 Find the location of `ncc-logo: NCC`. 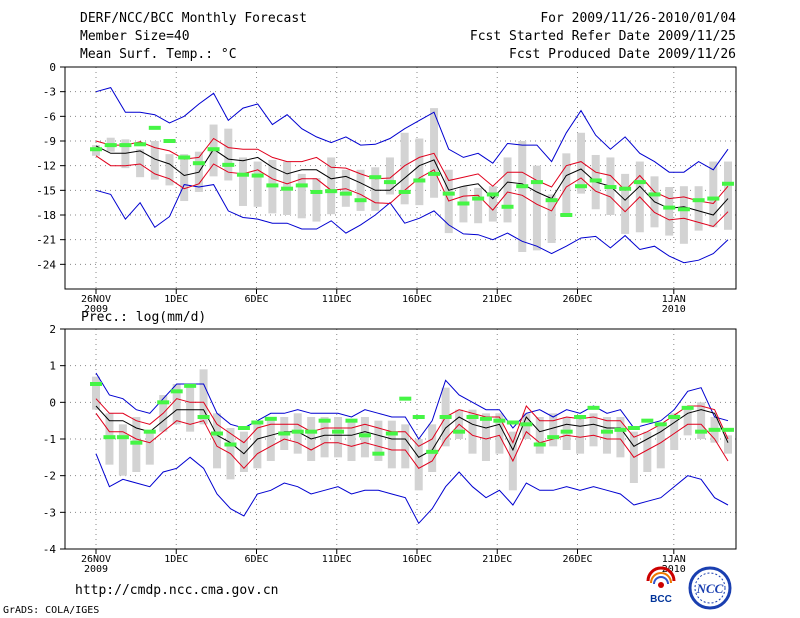

ncc-logo: NCC is located at coordinates (710, 588).